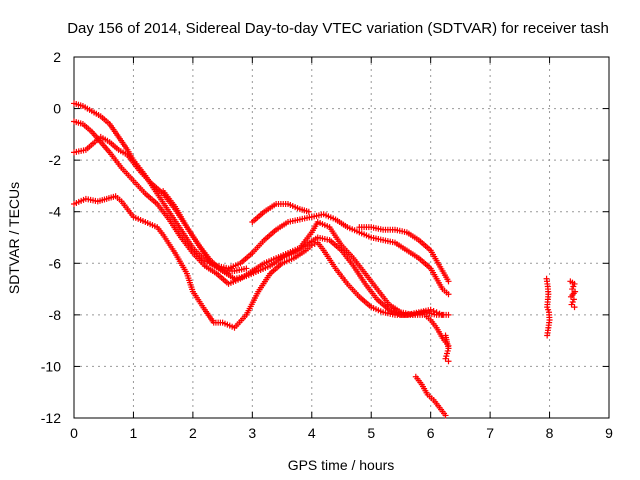 This screenshot has width=640, height=480. Describe the element at coordinates (14, 238) in the screenshot. I see `y-axis-label: SDTVAR / TECUs` at that location.